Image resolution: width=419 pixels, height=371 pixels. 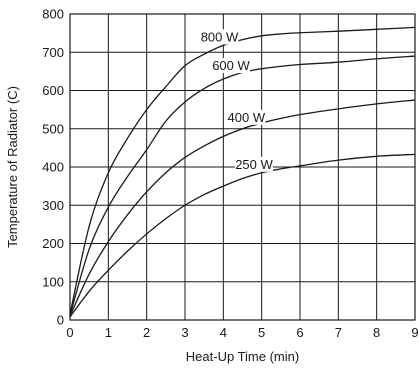 I want to click on x-tick-label: 6, so click(x=299, y=332).